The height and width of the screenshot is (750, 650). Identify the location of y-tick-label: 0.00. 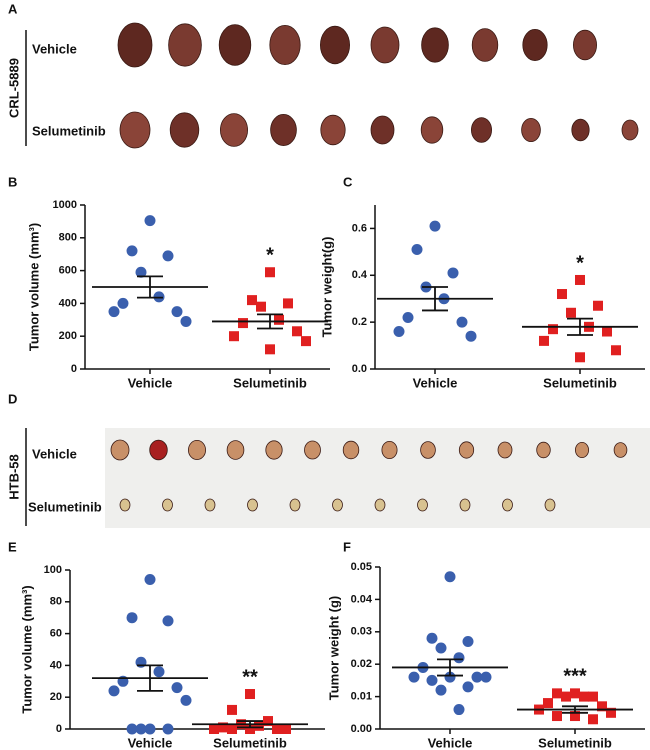
(361, 729).